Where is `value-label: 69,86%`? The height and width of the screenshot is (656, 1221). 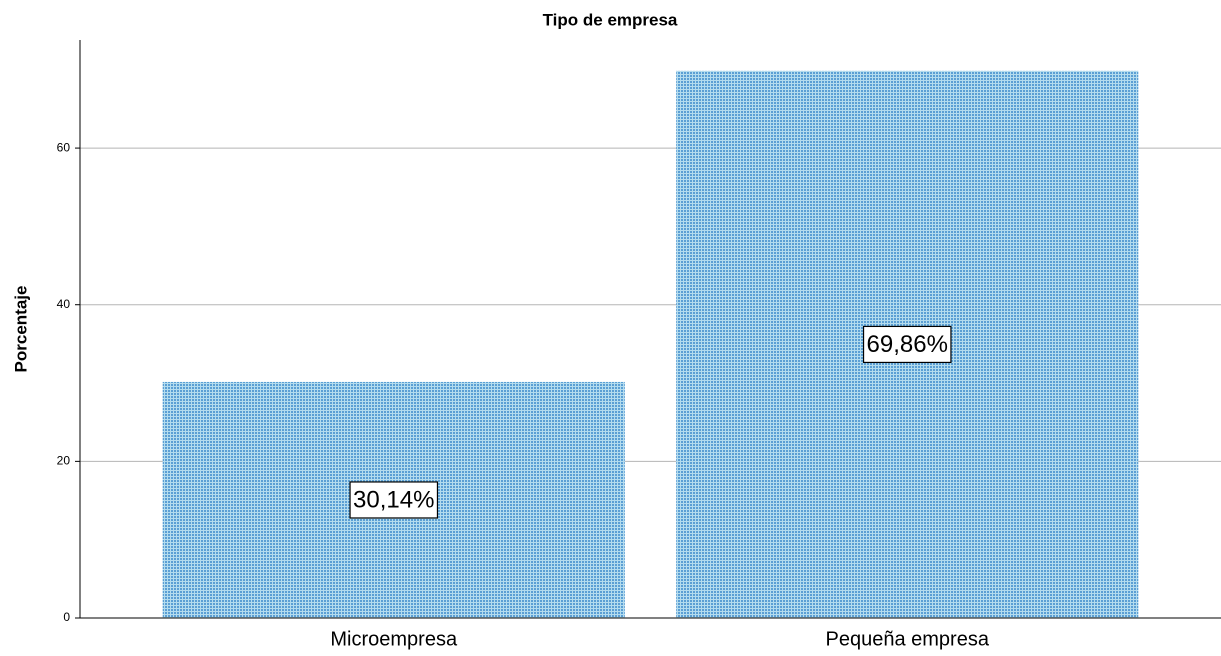
value-label: 69,86% is located at coordinates (907, 344).